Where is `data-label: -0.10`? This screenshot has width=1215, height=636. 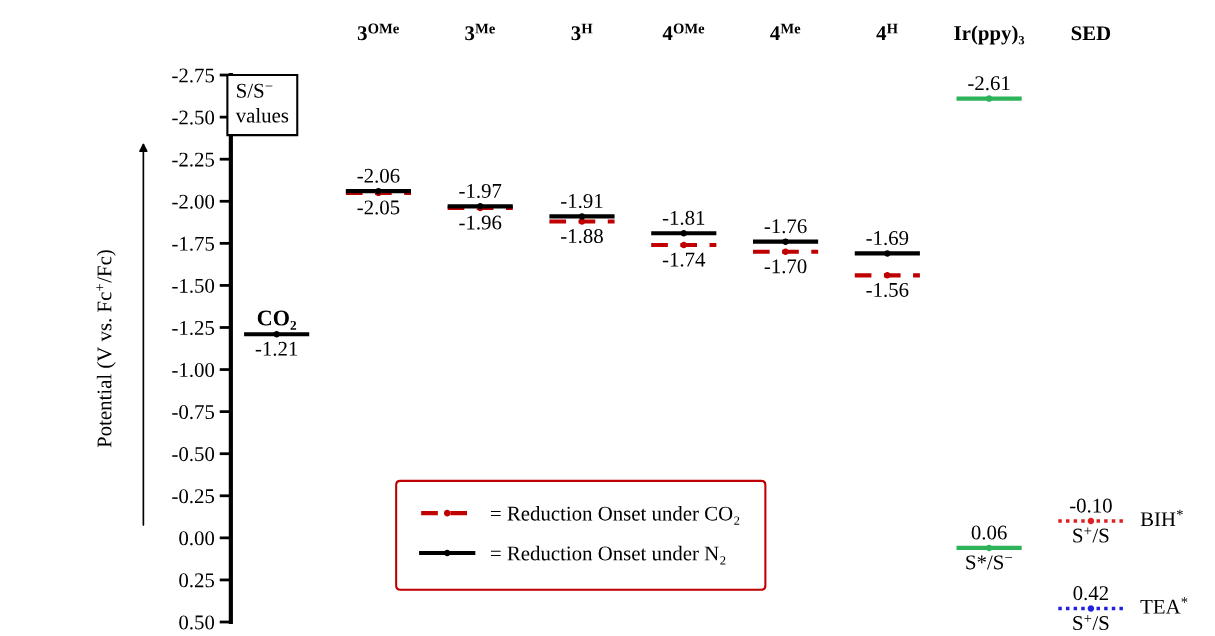 data-label: -0.10 is located at coordinates (1090, 505).